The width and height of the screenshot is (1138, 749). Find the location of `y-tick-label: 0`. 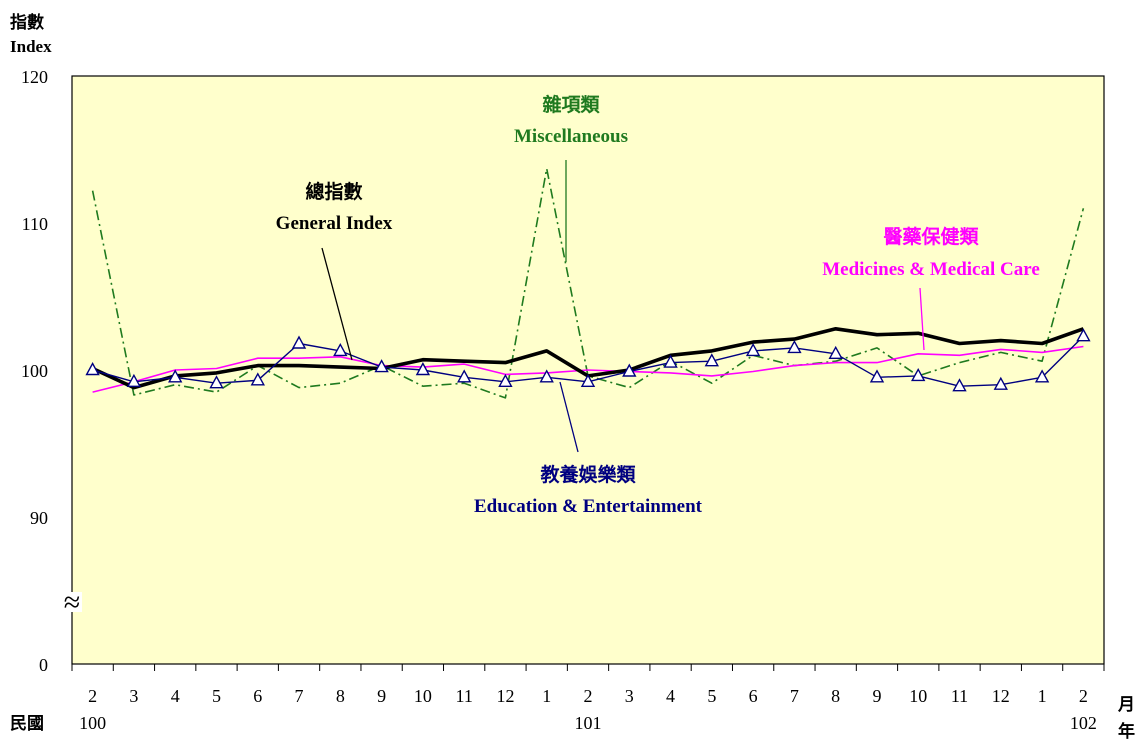

y-tick-label: 0 is located at coordinates (43, 665).